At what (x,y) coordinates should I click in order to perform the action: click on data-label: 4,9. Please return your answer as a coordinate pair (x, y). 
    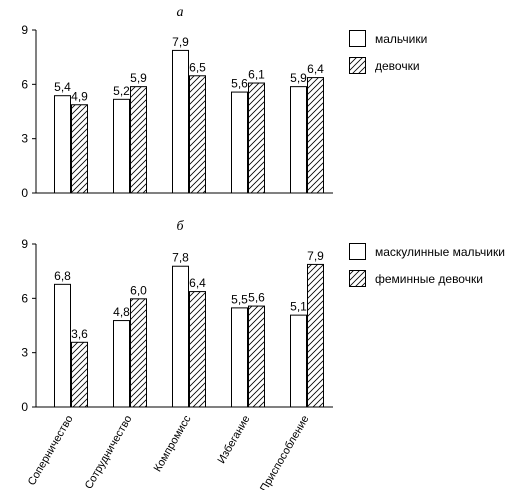
    Looking at the image, I should click on (79, 96).